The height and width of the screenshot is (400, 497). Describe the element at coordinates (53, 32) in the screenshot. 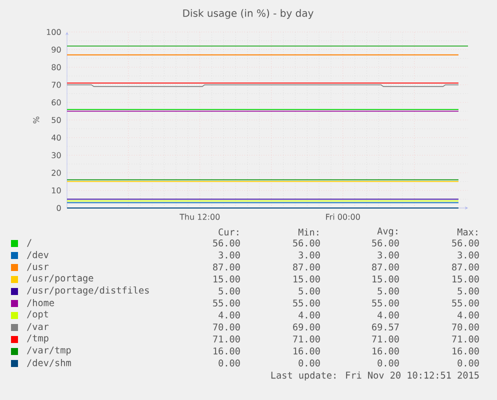

I see `y-tick-label: 100` at that location.